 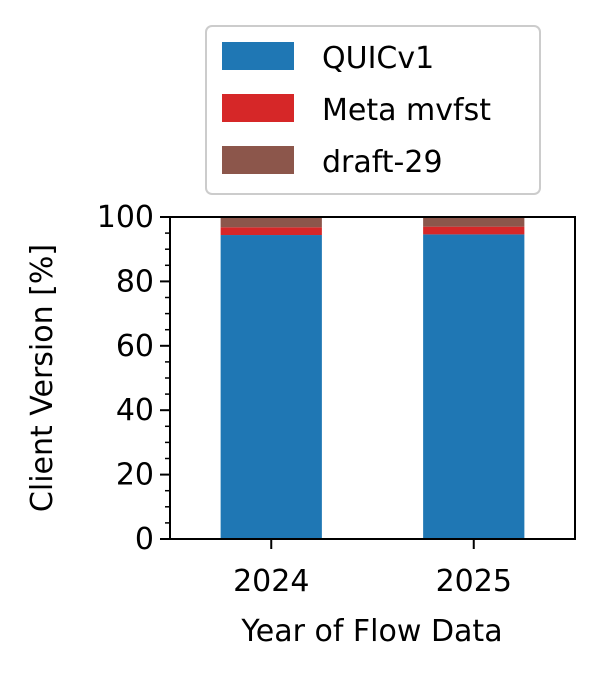 What do you see at coordinates (135, 410) in the screenshot?
I see `y-tick-label-40: 40` at bounding box center [135, 410].